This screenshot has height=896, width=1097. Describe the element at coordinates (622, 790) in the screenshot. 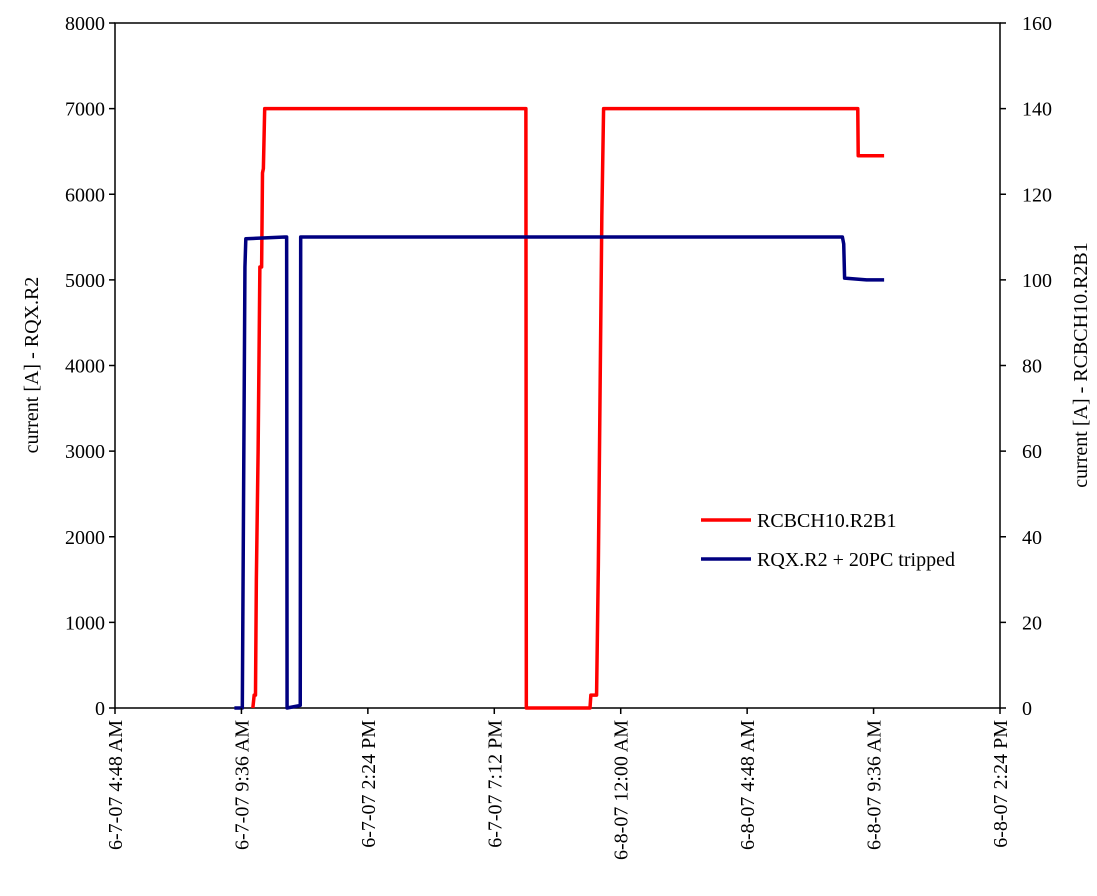

I see `x-axis-tick-label: 6-8-07 12:00 AM` at that location.